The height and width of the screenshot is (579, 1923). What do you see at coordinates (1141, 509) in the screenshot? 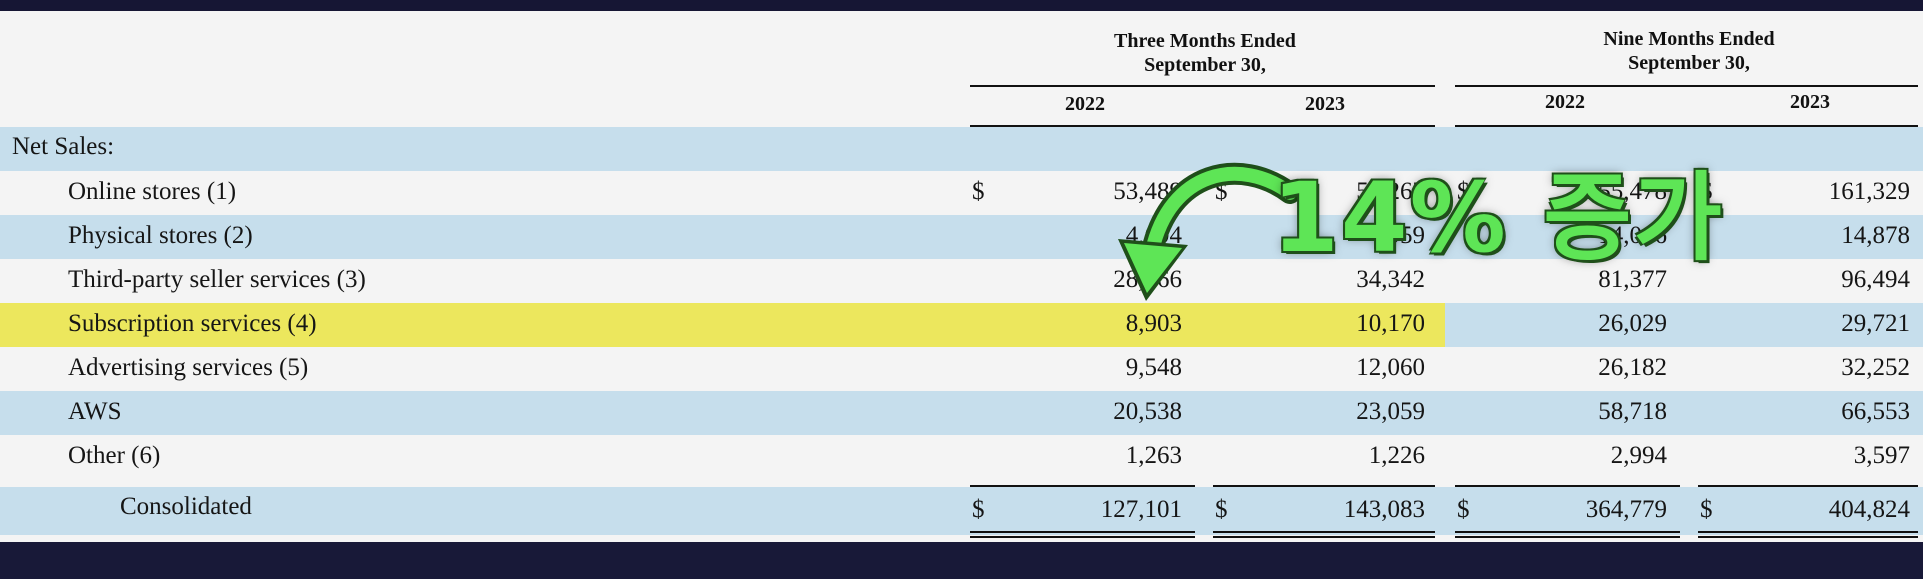
I see `cell-value: 127,101` at bounding box center [1141, 509].